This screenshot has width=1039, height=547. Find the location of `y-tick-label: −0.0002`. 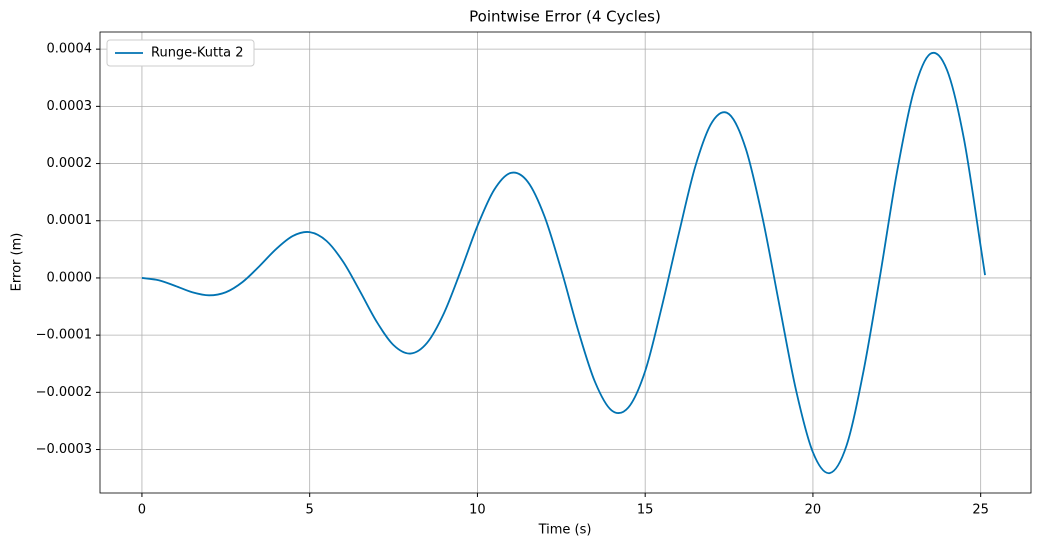

y-tick-label: −0.0002 is located at coordinates (64, 392).